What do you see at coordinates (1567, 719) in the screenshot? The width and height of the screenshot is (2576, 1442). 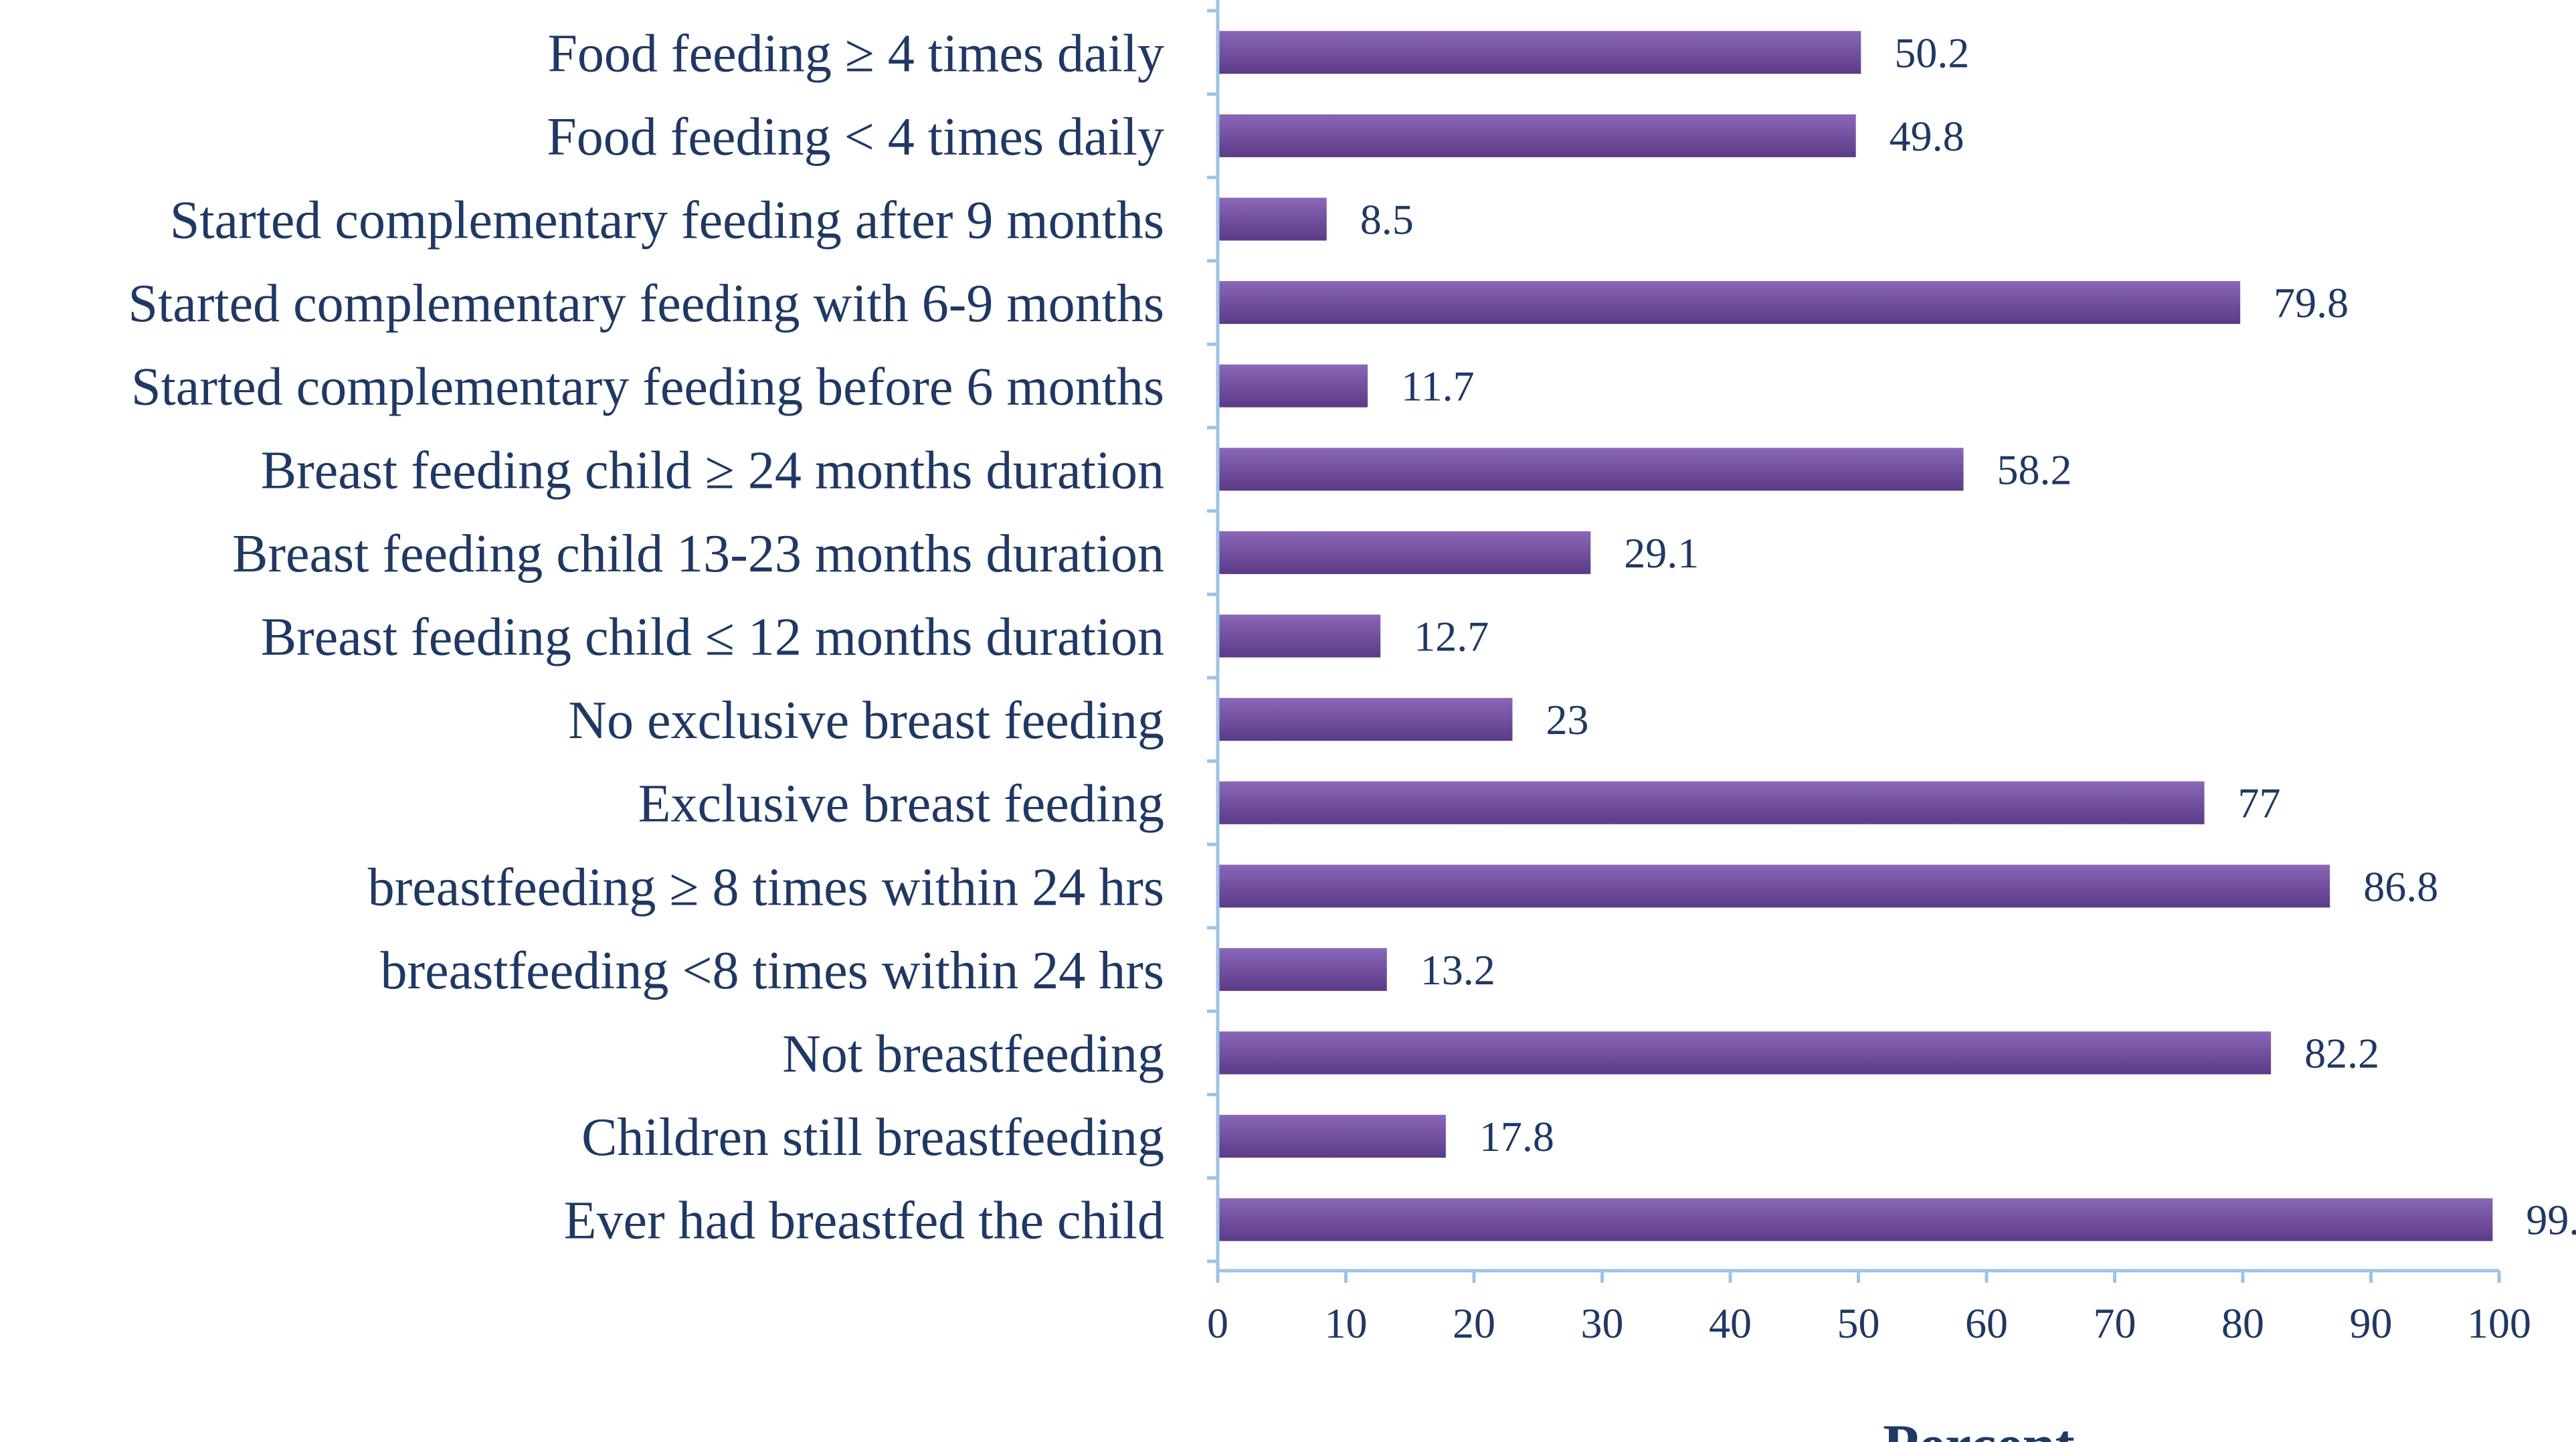 I see `value-label: 23` at bounding box center [1567, 719].